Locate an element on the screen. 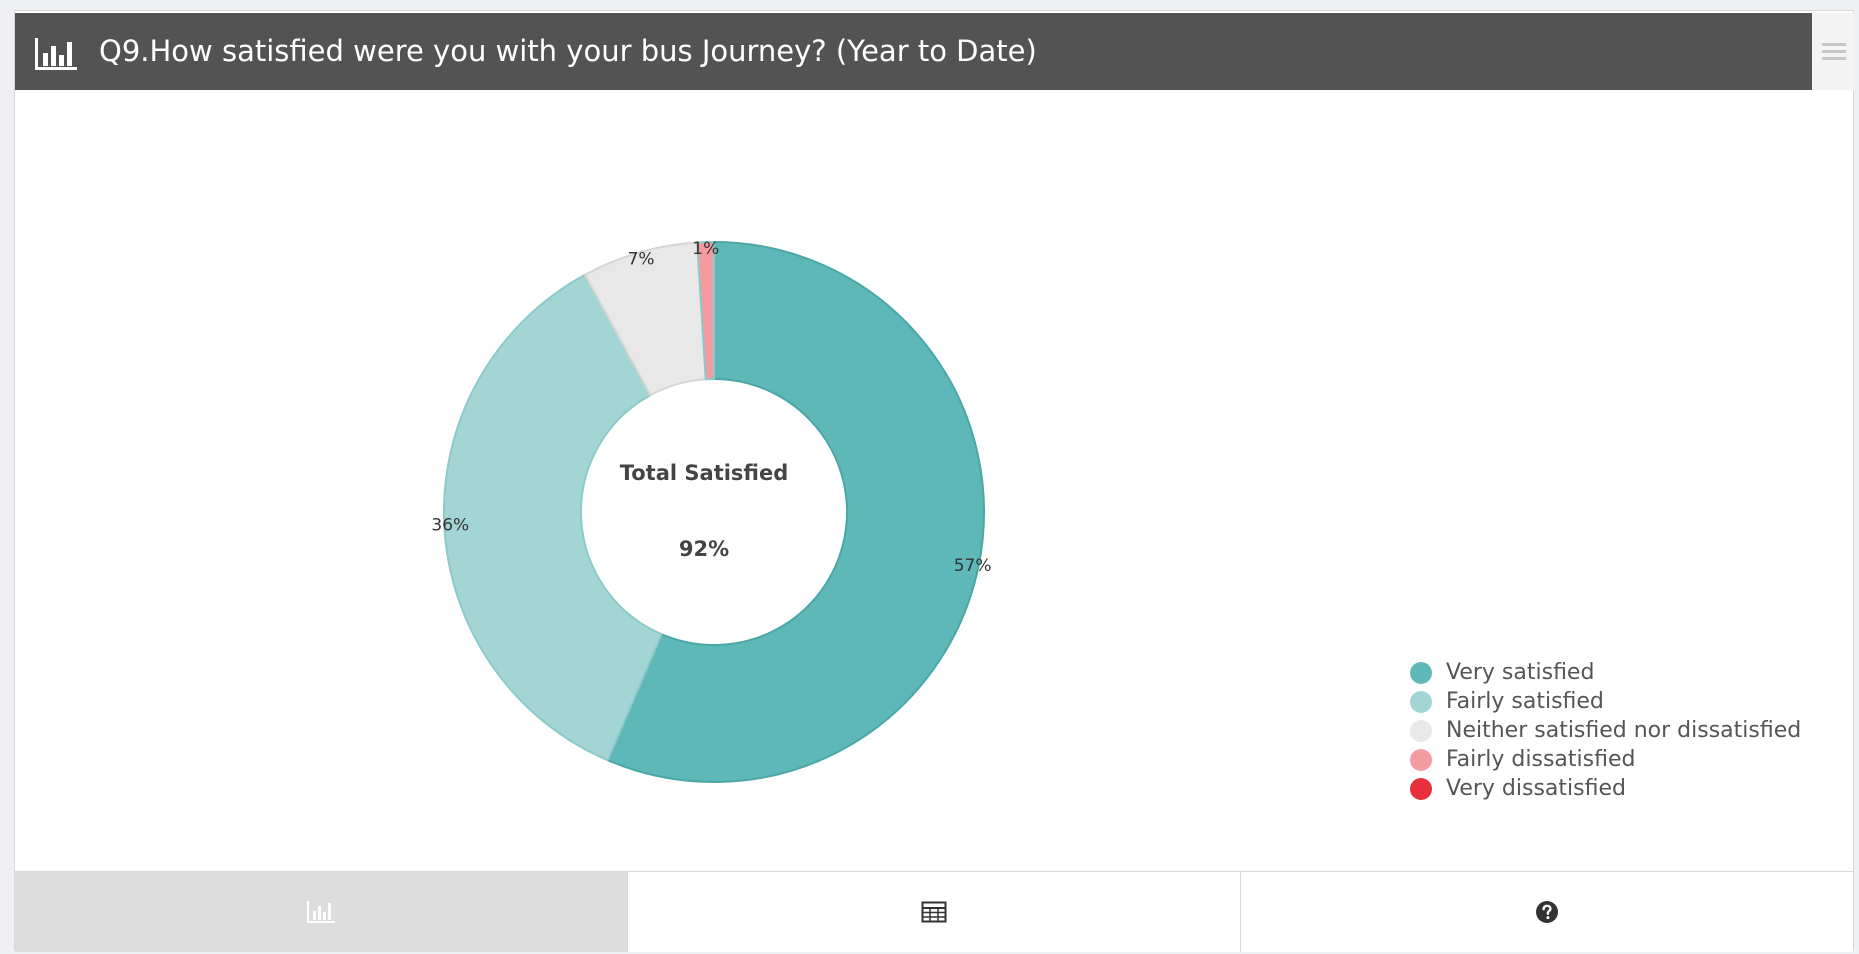 This screenshot has width=1859, height=954. center-value: 92% is located at coordinates (704, 549).